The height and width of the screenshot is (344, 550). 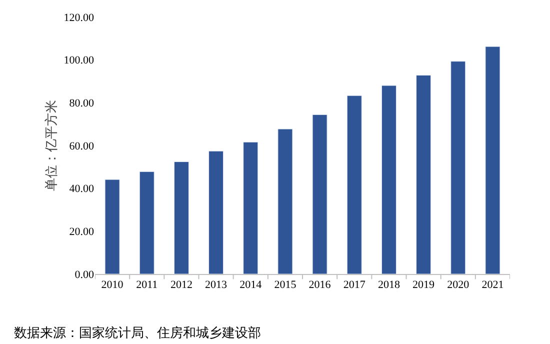 I want to click on y-tick-label: 40.00, so click(x=81, y=189).